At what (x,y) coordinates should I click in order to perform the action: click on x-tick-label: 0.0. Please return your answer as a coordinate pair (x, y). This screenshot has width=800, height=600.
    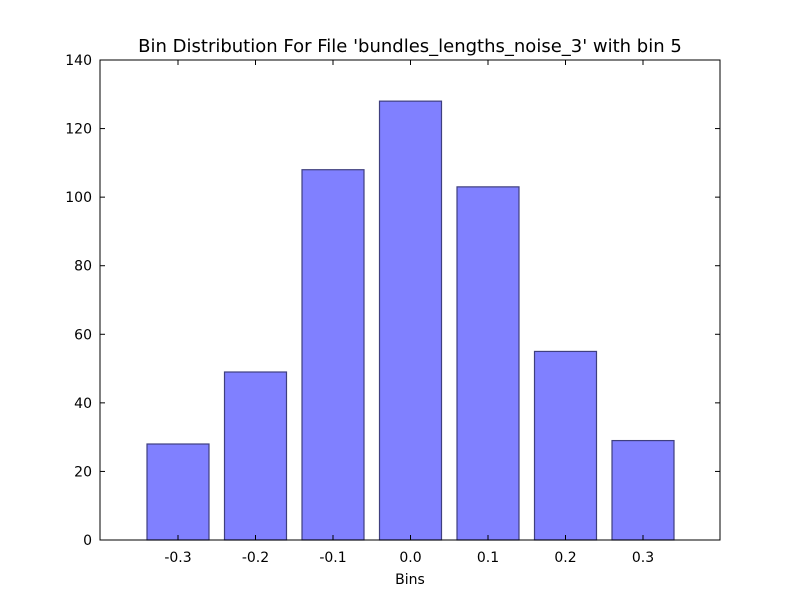
    Looking at the image, I should click on (410, 558).